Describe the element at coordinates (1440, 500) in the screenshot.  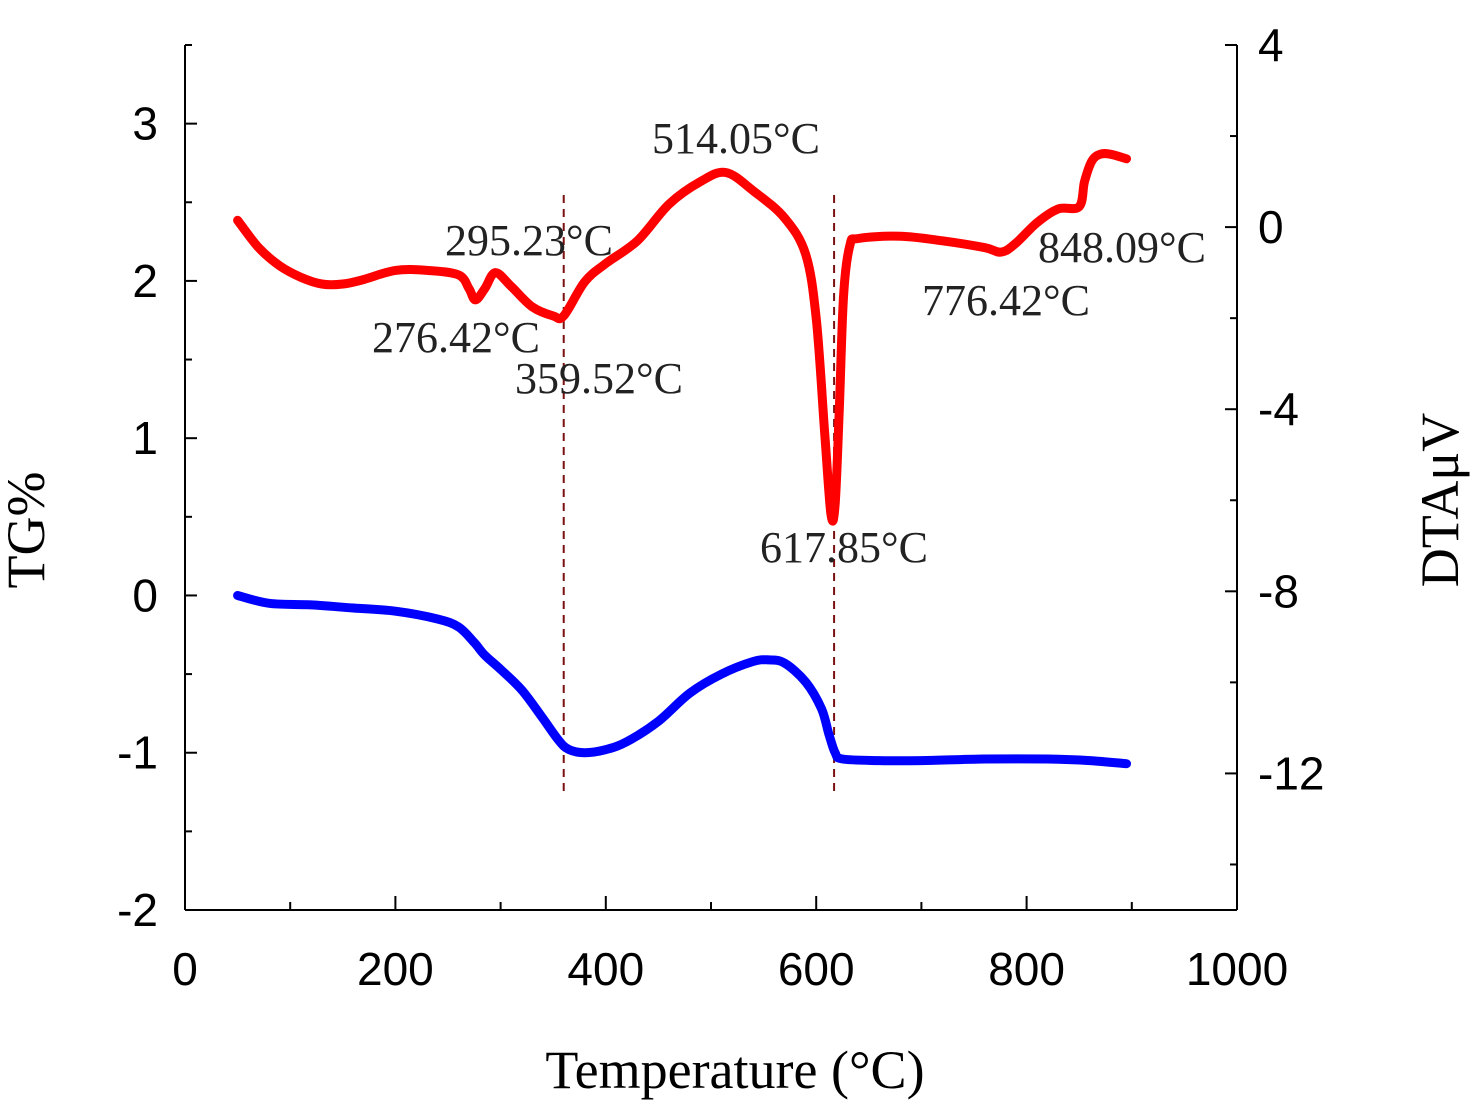
I see `y-right-axis-title: DTAμV` at that location.